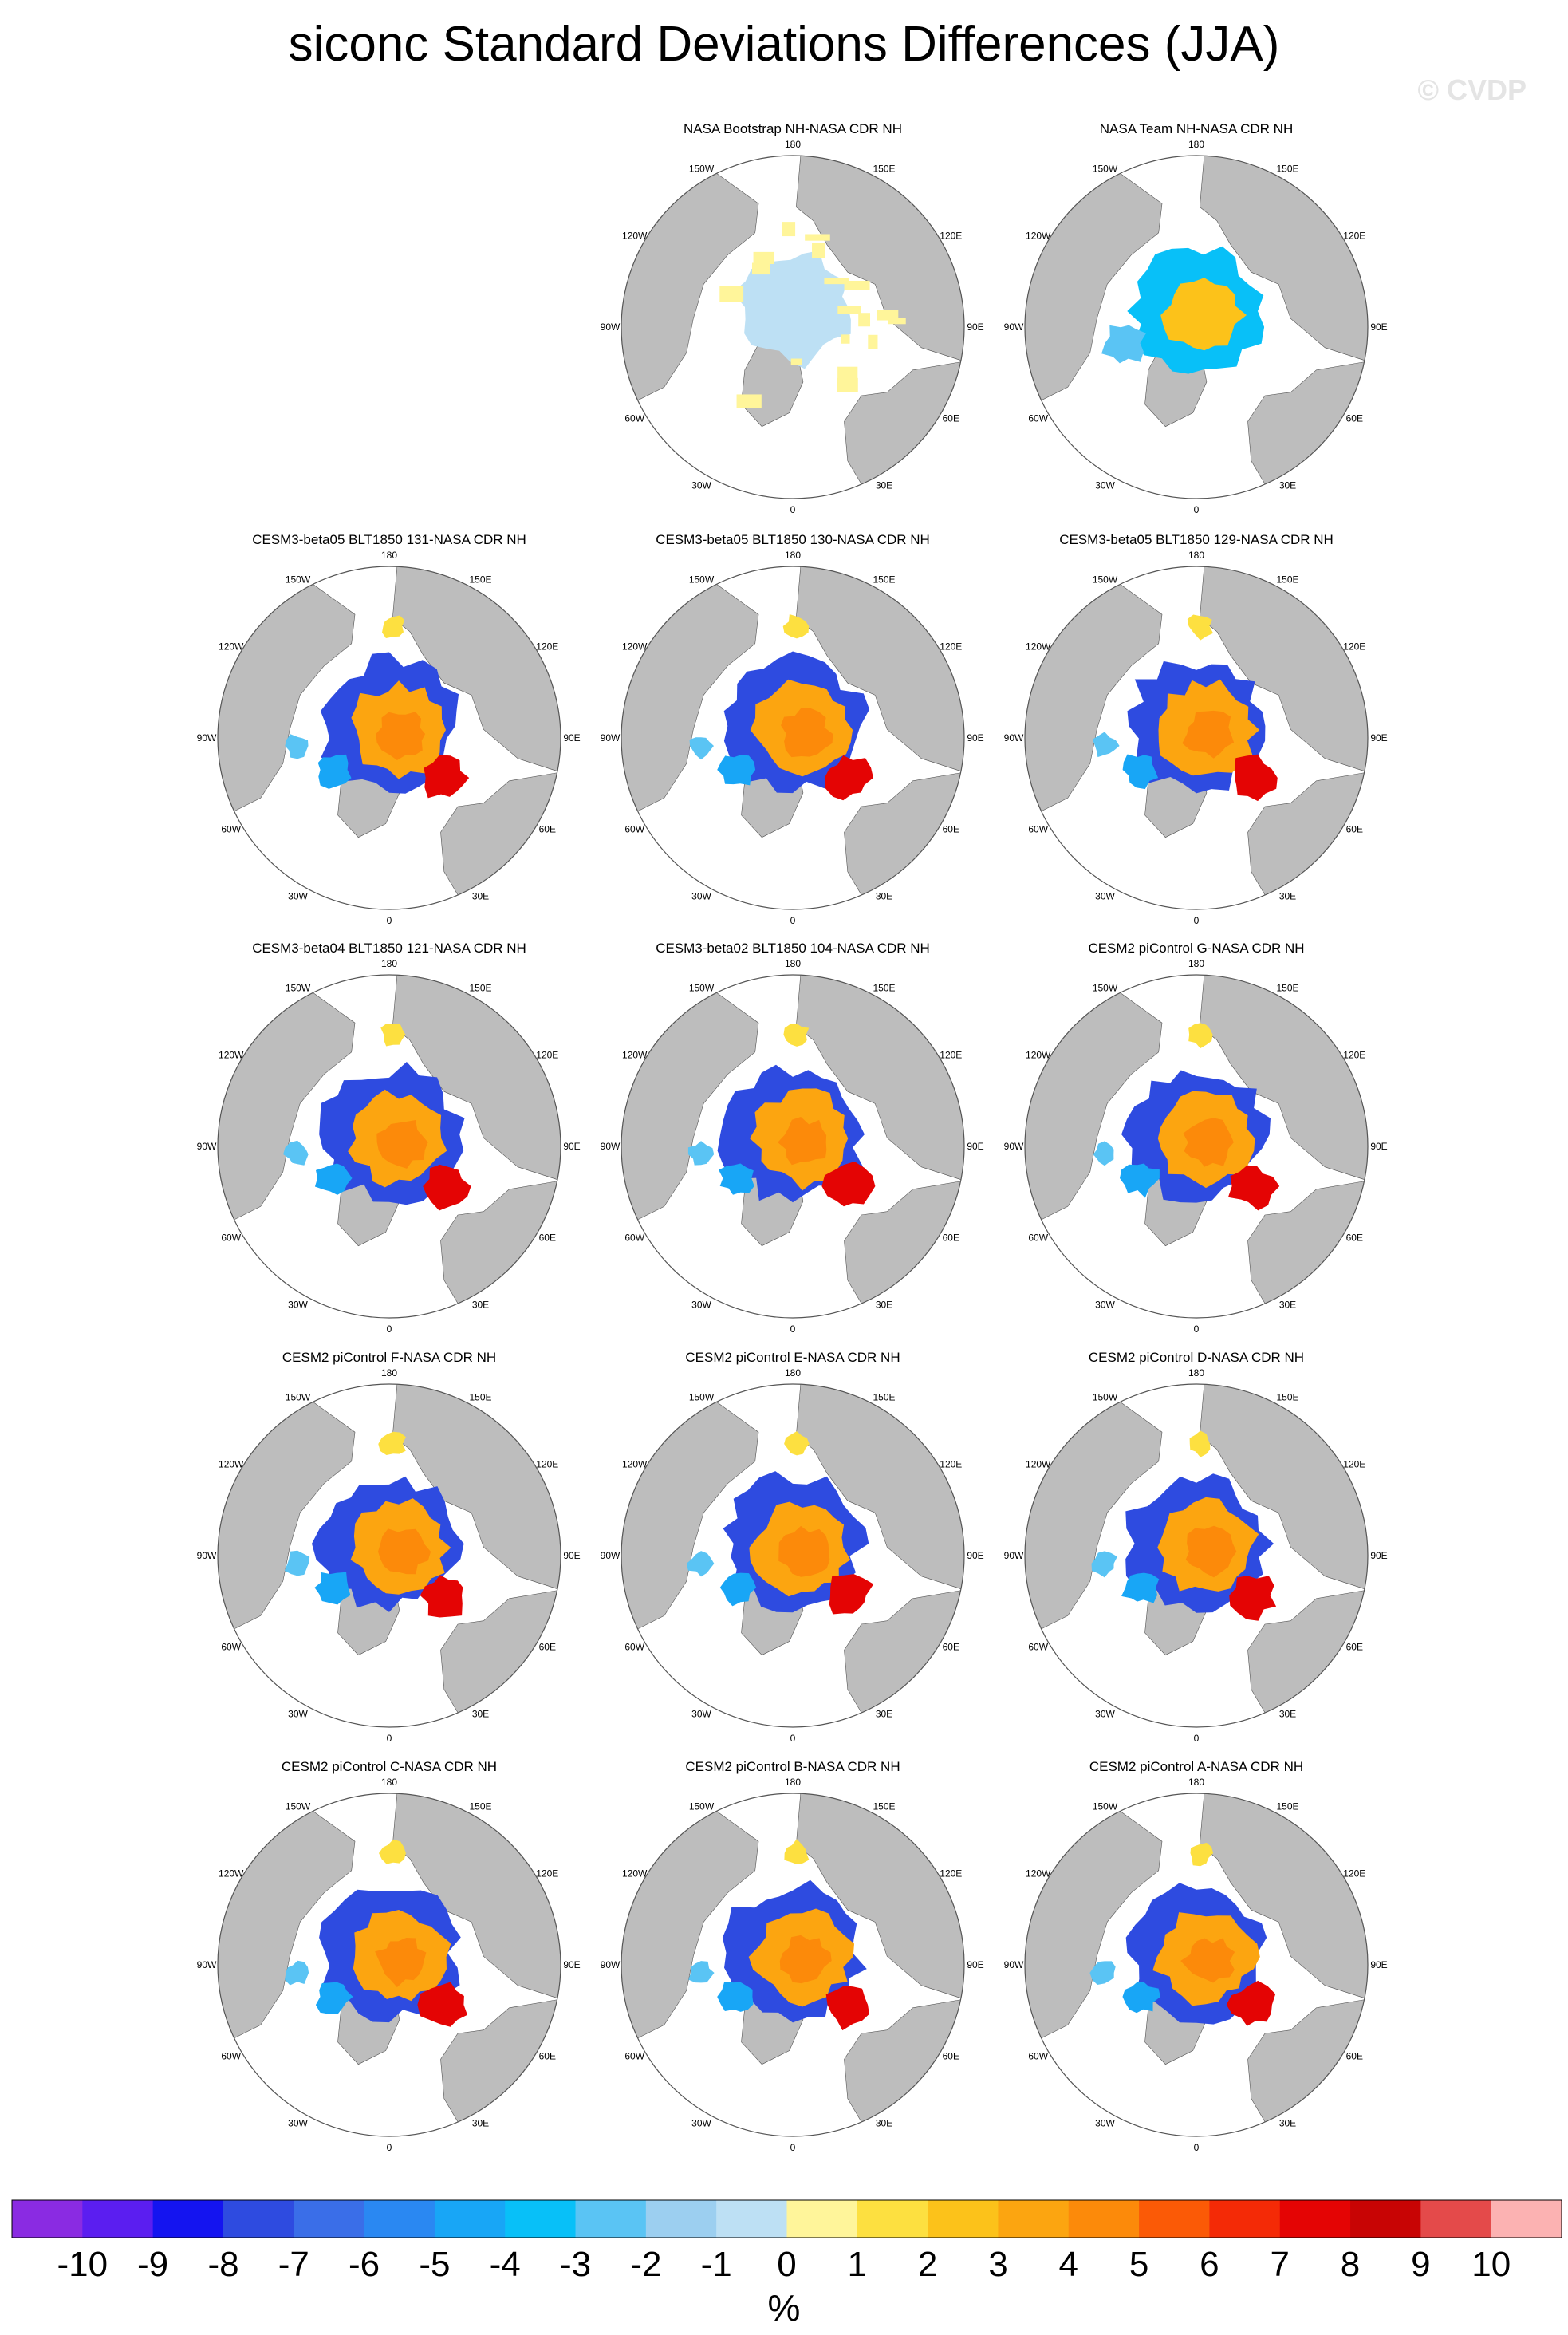  What do you see at coordinates (786, 2264) in the screenshot?
I see `colorbar: -10 -9 -8 -7 -6 -5 -4 -3 -2 -1 0 1 2 3 4 5 6 7 8 9 10%` at bounding box center [786, 2264].